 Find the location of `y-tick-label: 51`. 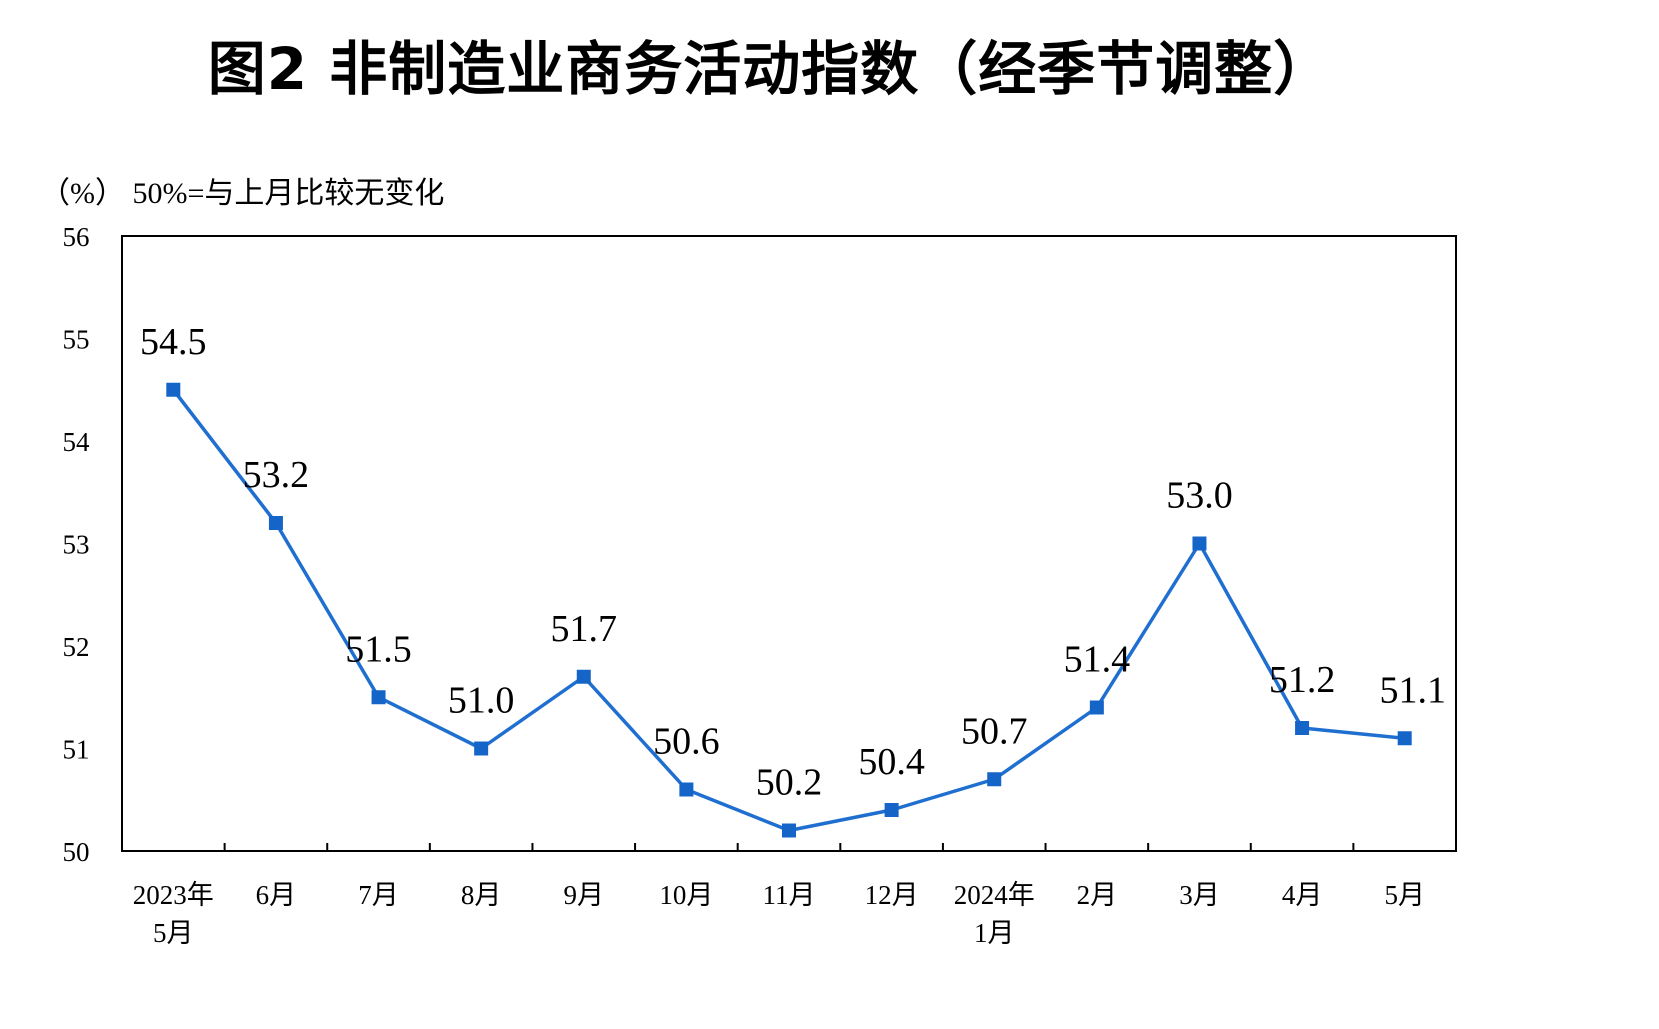

y-tick-label: 51 is located at coordinates (76, 750).